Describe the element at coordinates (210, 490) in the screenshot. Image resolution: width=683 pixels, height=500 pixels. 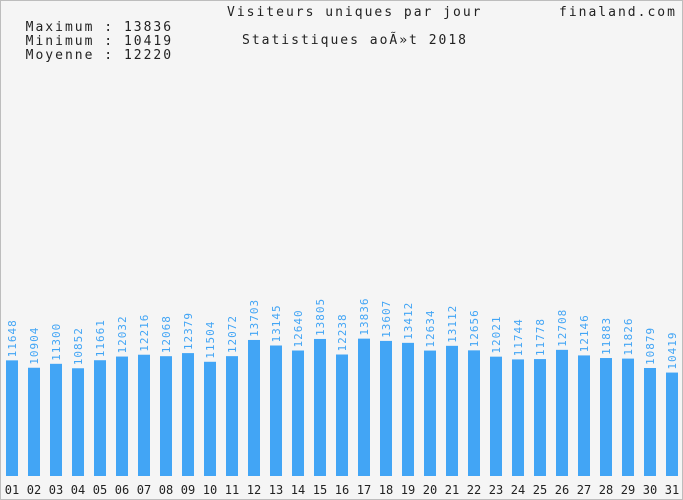
I see `x-tick-label-10: 10` at that location.